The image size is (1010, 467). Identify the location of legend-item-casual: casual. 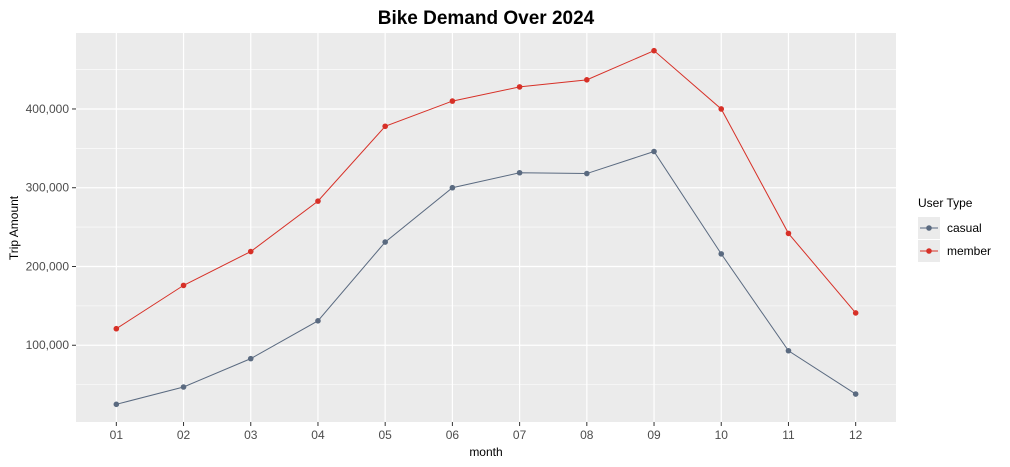
(950, 228).